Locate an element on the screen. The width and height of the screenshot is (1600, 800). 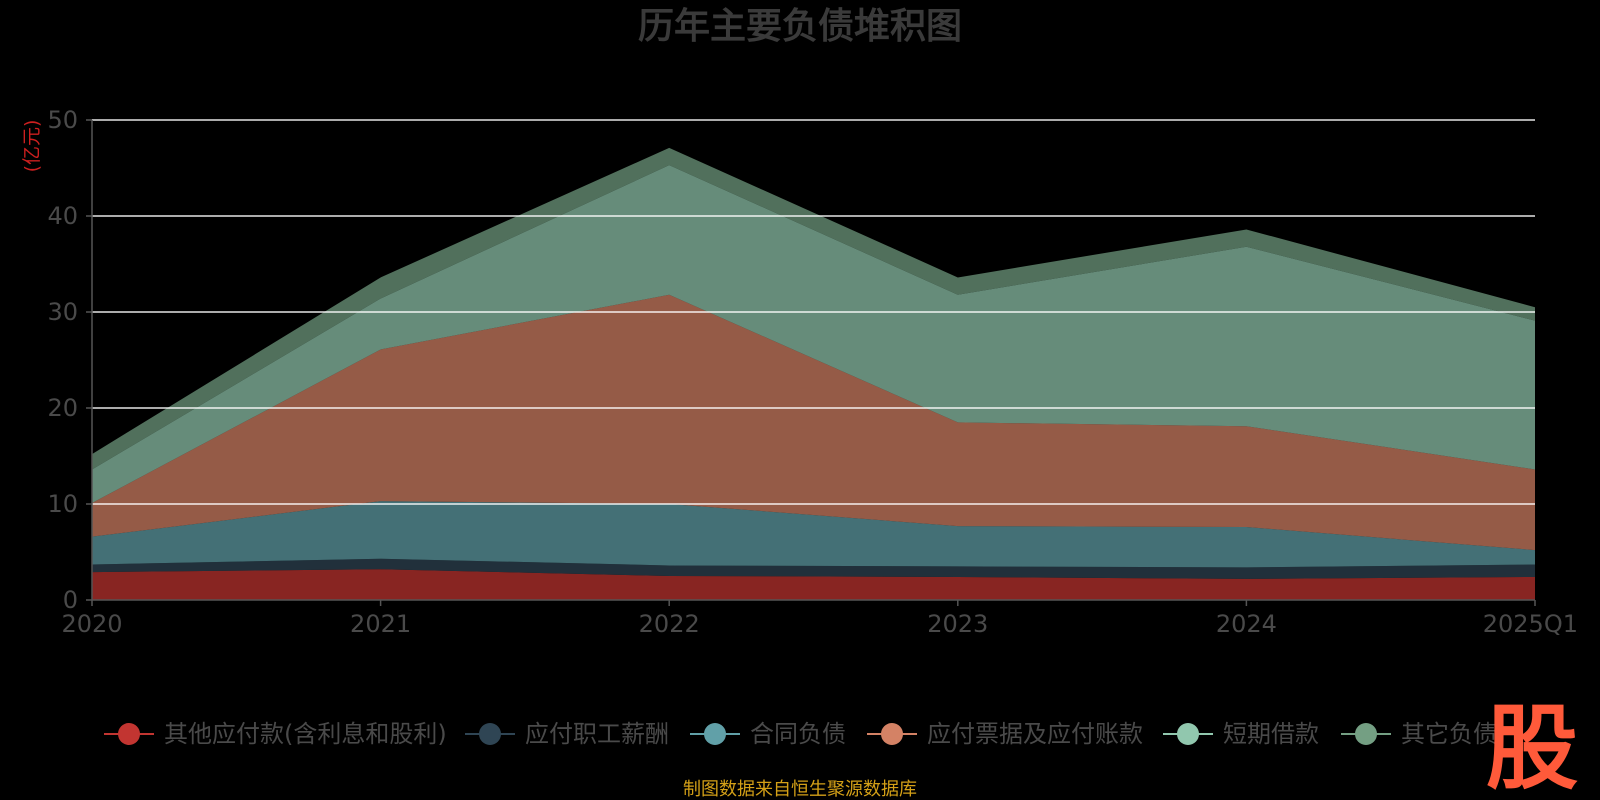
y-tick-label-5: 50 is located at coordinates (62, 120).